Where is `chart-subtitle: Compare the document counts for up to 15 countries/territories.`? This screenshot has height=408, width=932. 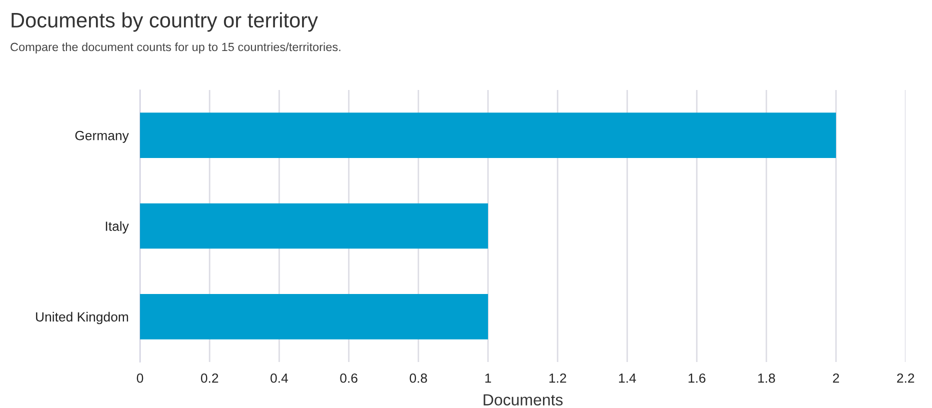
chart-subtitle: Compare the document counts for up to 15 countries/territories. is located at coordinates (175, 48).